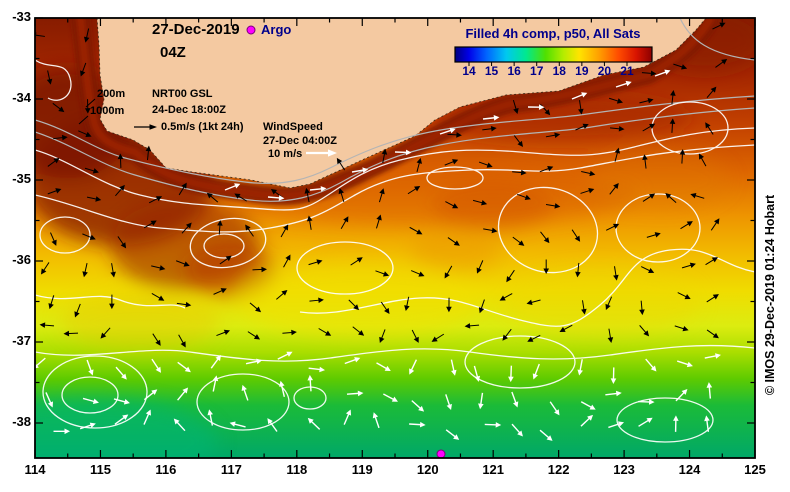 The height and width of the screenshot is (492, 790). I want to click on argo-float-marker, so click(441, 453).